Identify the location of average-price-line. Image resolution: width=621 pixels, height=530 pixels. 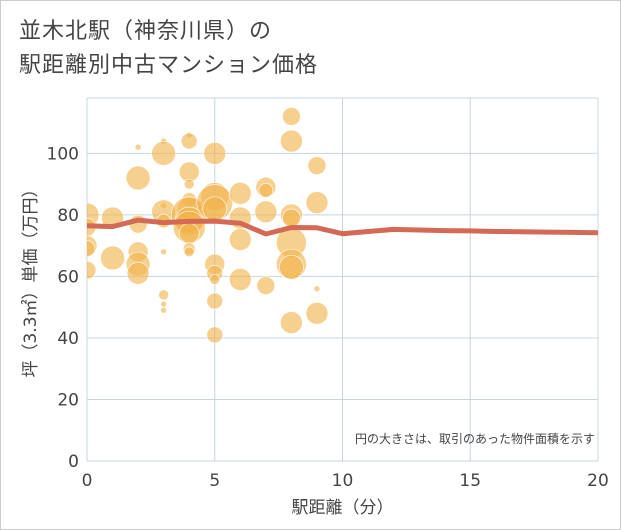
(342, 227).